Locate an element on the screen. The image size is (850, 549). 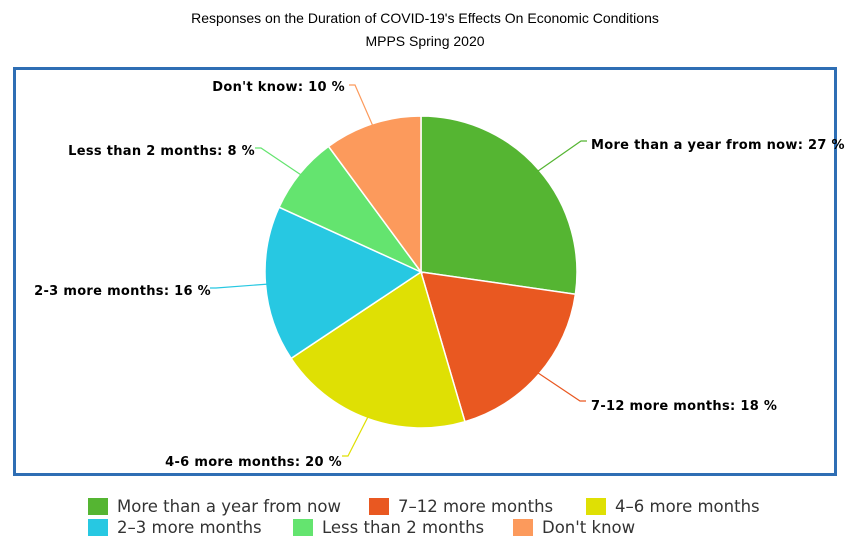
data-label-5: Don't know: 10 % is located at coordinates (278, 87).